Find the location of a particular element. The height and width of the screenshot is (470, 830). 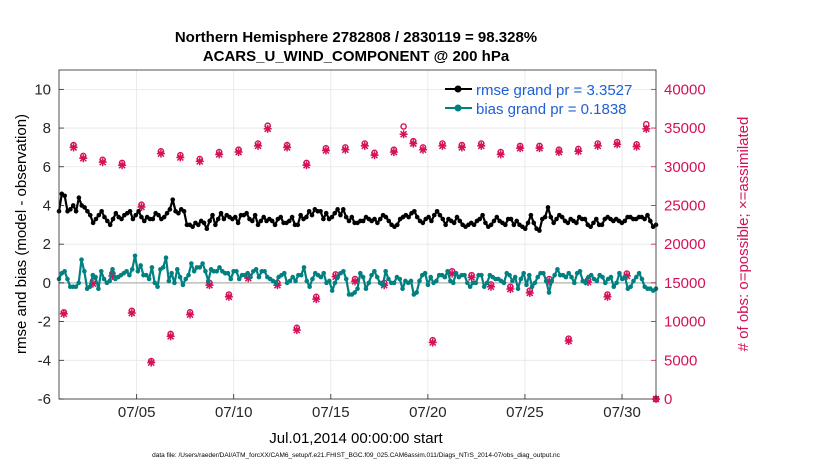

y-axis-right-label: # of obs: o=possible; ×=assimilated is located at coordinates (743, 234).